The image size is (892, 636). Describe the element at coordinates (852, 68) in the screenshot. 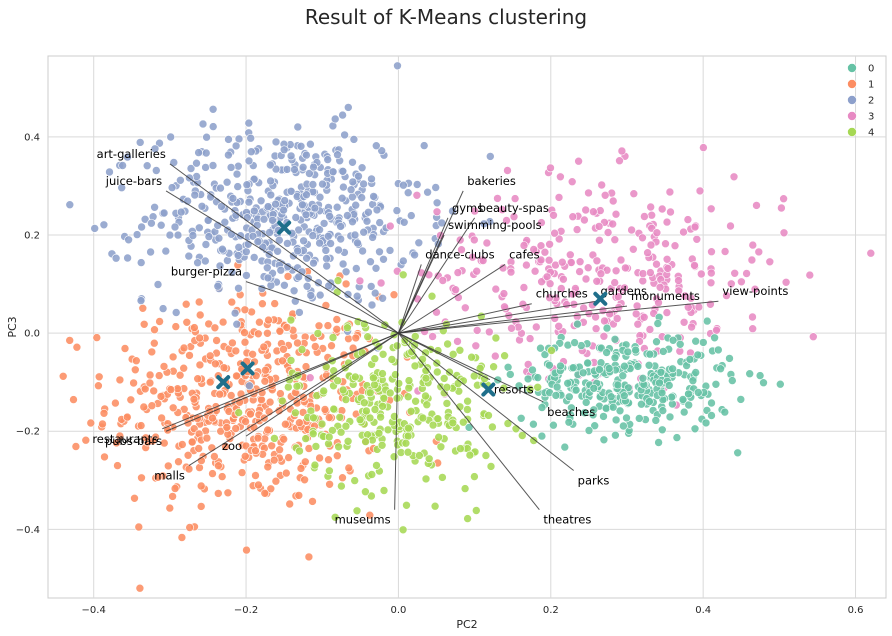

I see `legend-marker` at that location.